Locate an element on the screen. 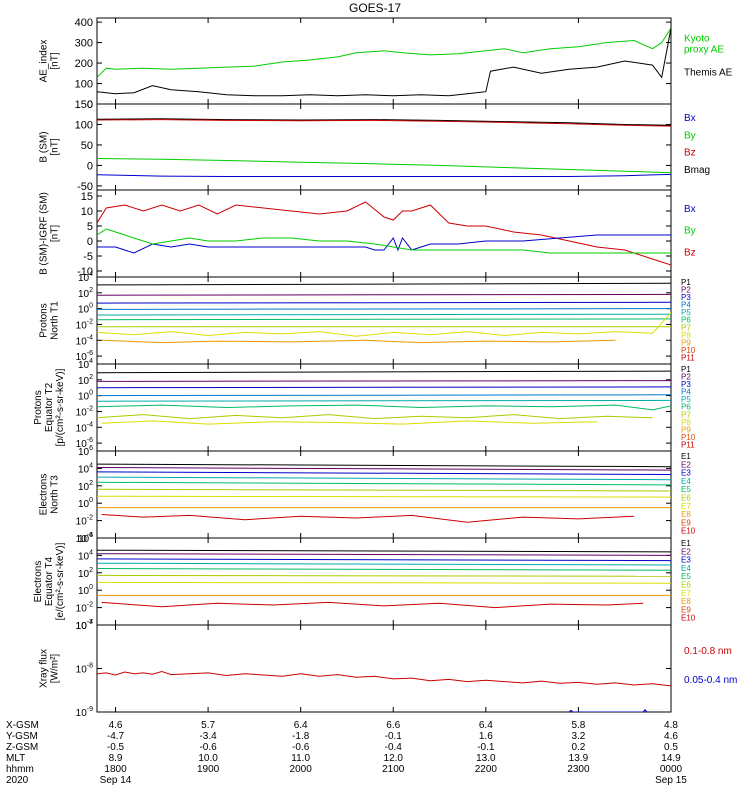 The height and width of the screenshot is (800, 750). series-p3 is located at coordinates (384, 387).